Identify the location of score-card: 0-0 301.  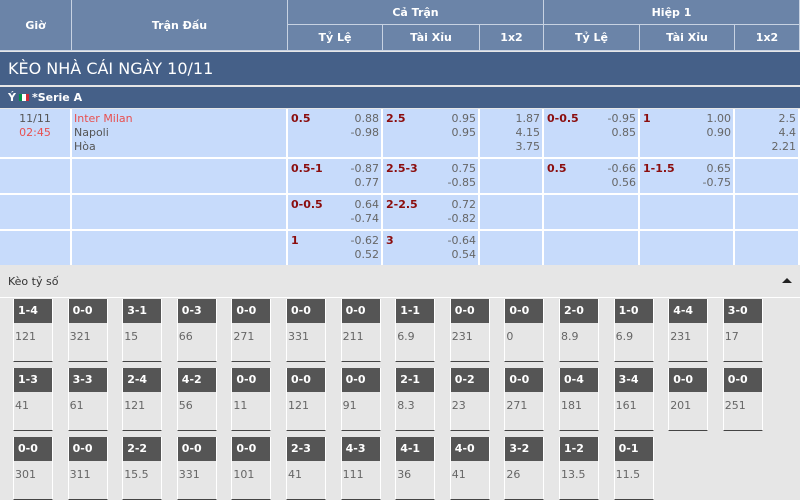
(33, 468).